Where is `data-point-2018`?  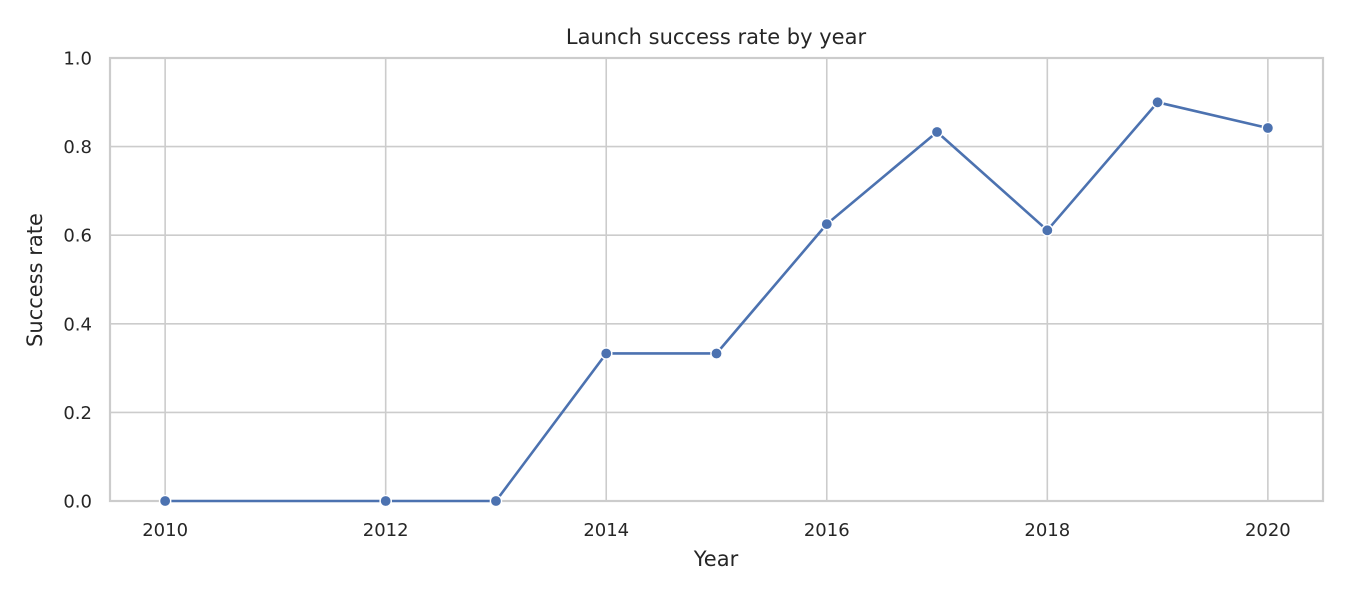 data-point-2018 is located at coordinates (1047, 230).